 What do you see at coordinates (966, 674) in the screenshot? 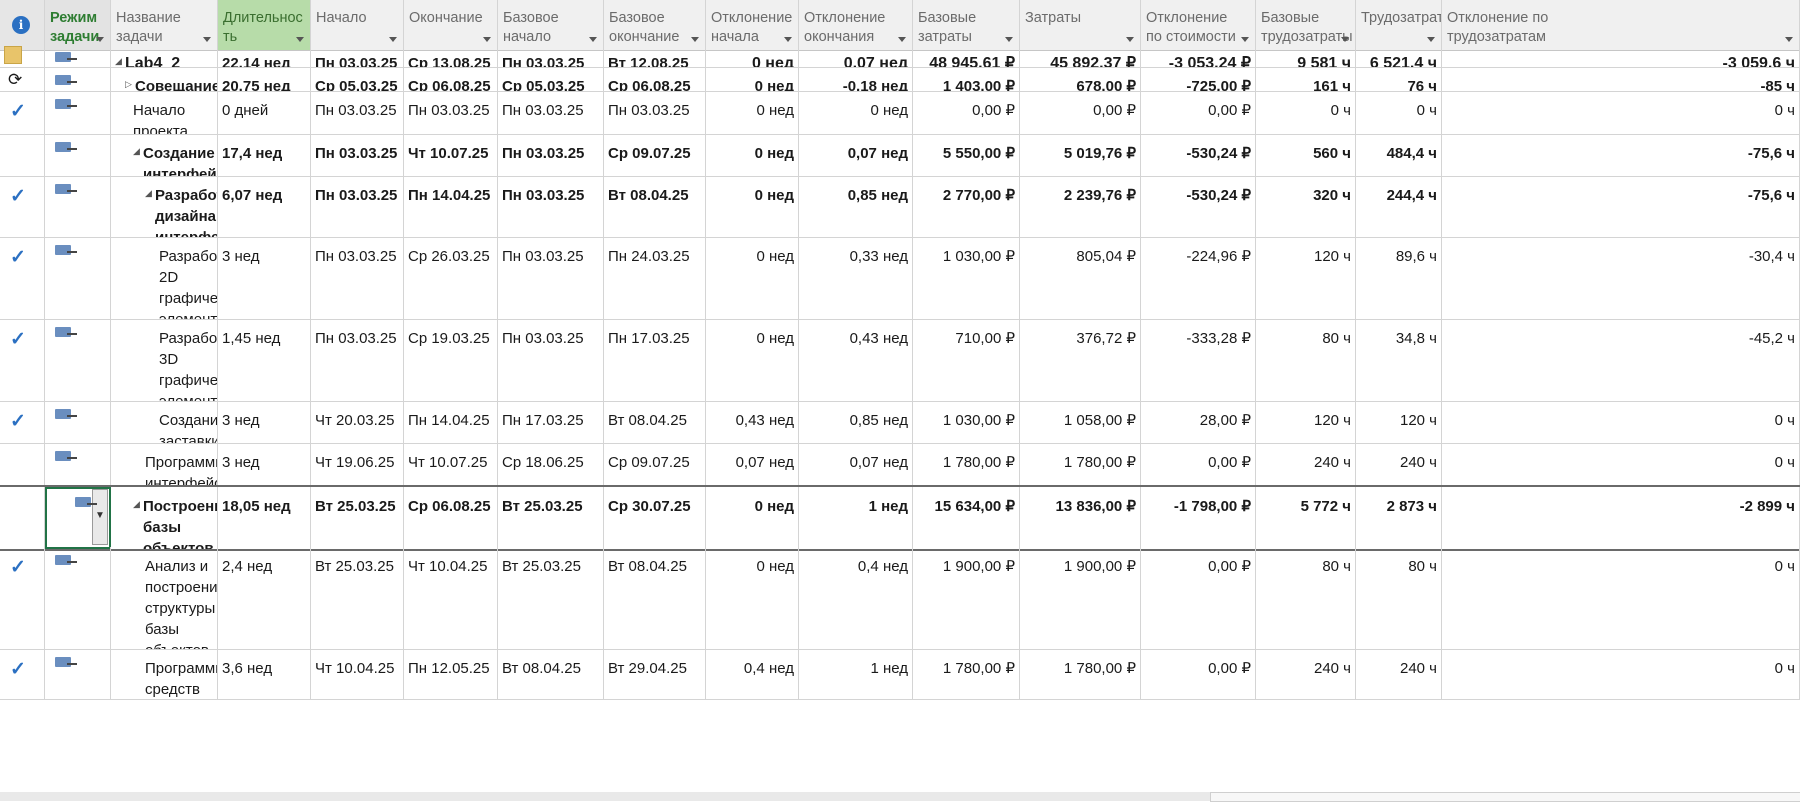
I see `cell-base-cost: 1 780,00 ₽` at bounding box center [966, 674].